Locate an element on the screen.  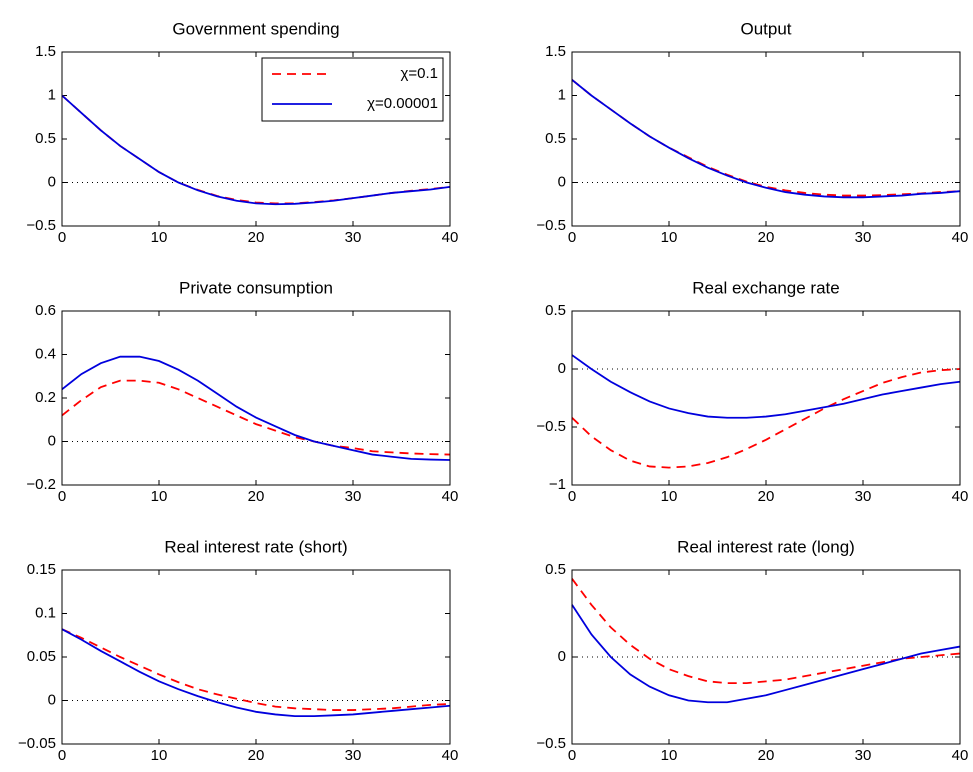
legend-box is located at coordinates (352, 89).